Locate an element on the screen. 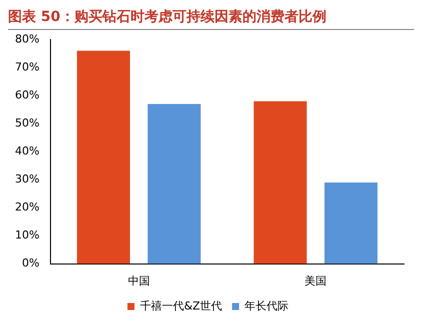 This screenshot has height=336, width=422. x-tick-label: 中国 is located at coordinates (139, 281).